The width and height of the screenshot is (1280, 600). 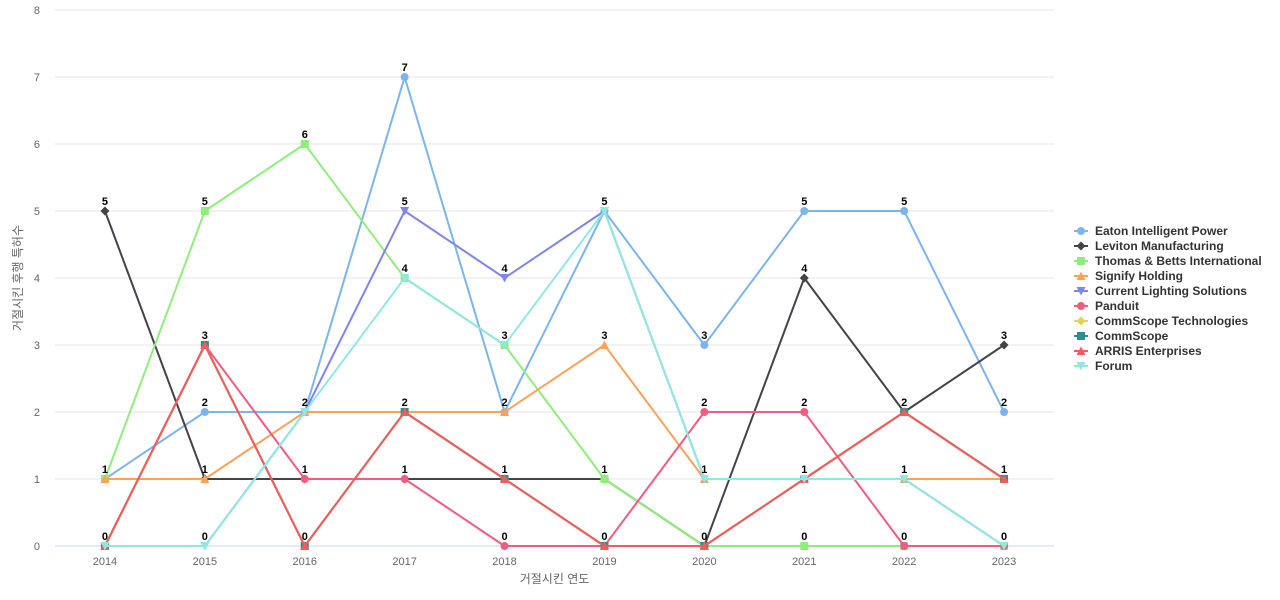 What do you see at coordinates (1151, 231) in the screenshot?
I see `legend-item: Eaton Intelligent Power` at bounding box center [1151, 231].